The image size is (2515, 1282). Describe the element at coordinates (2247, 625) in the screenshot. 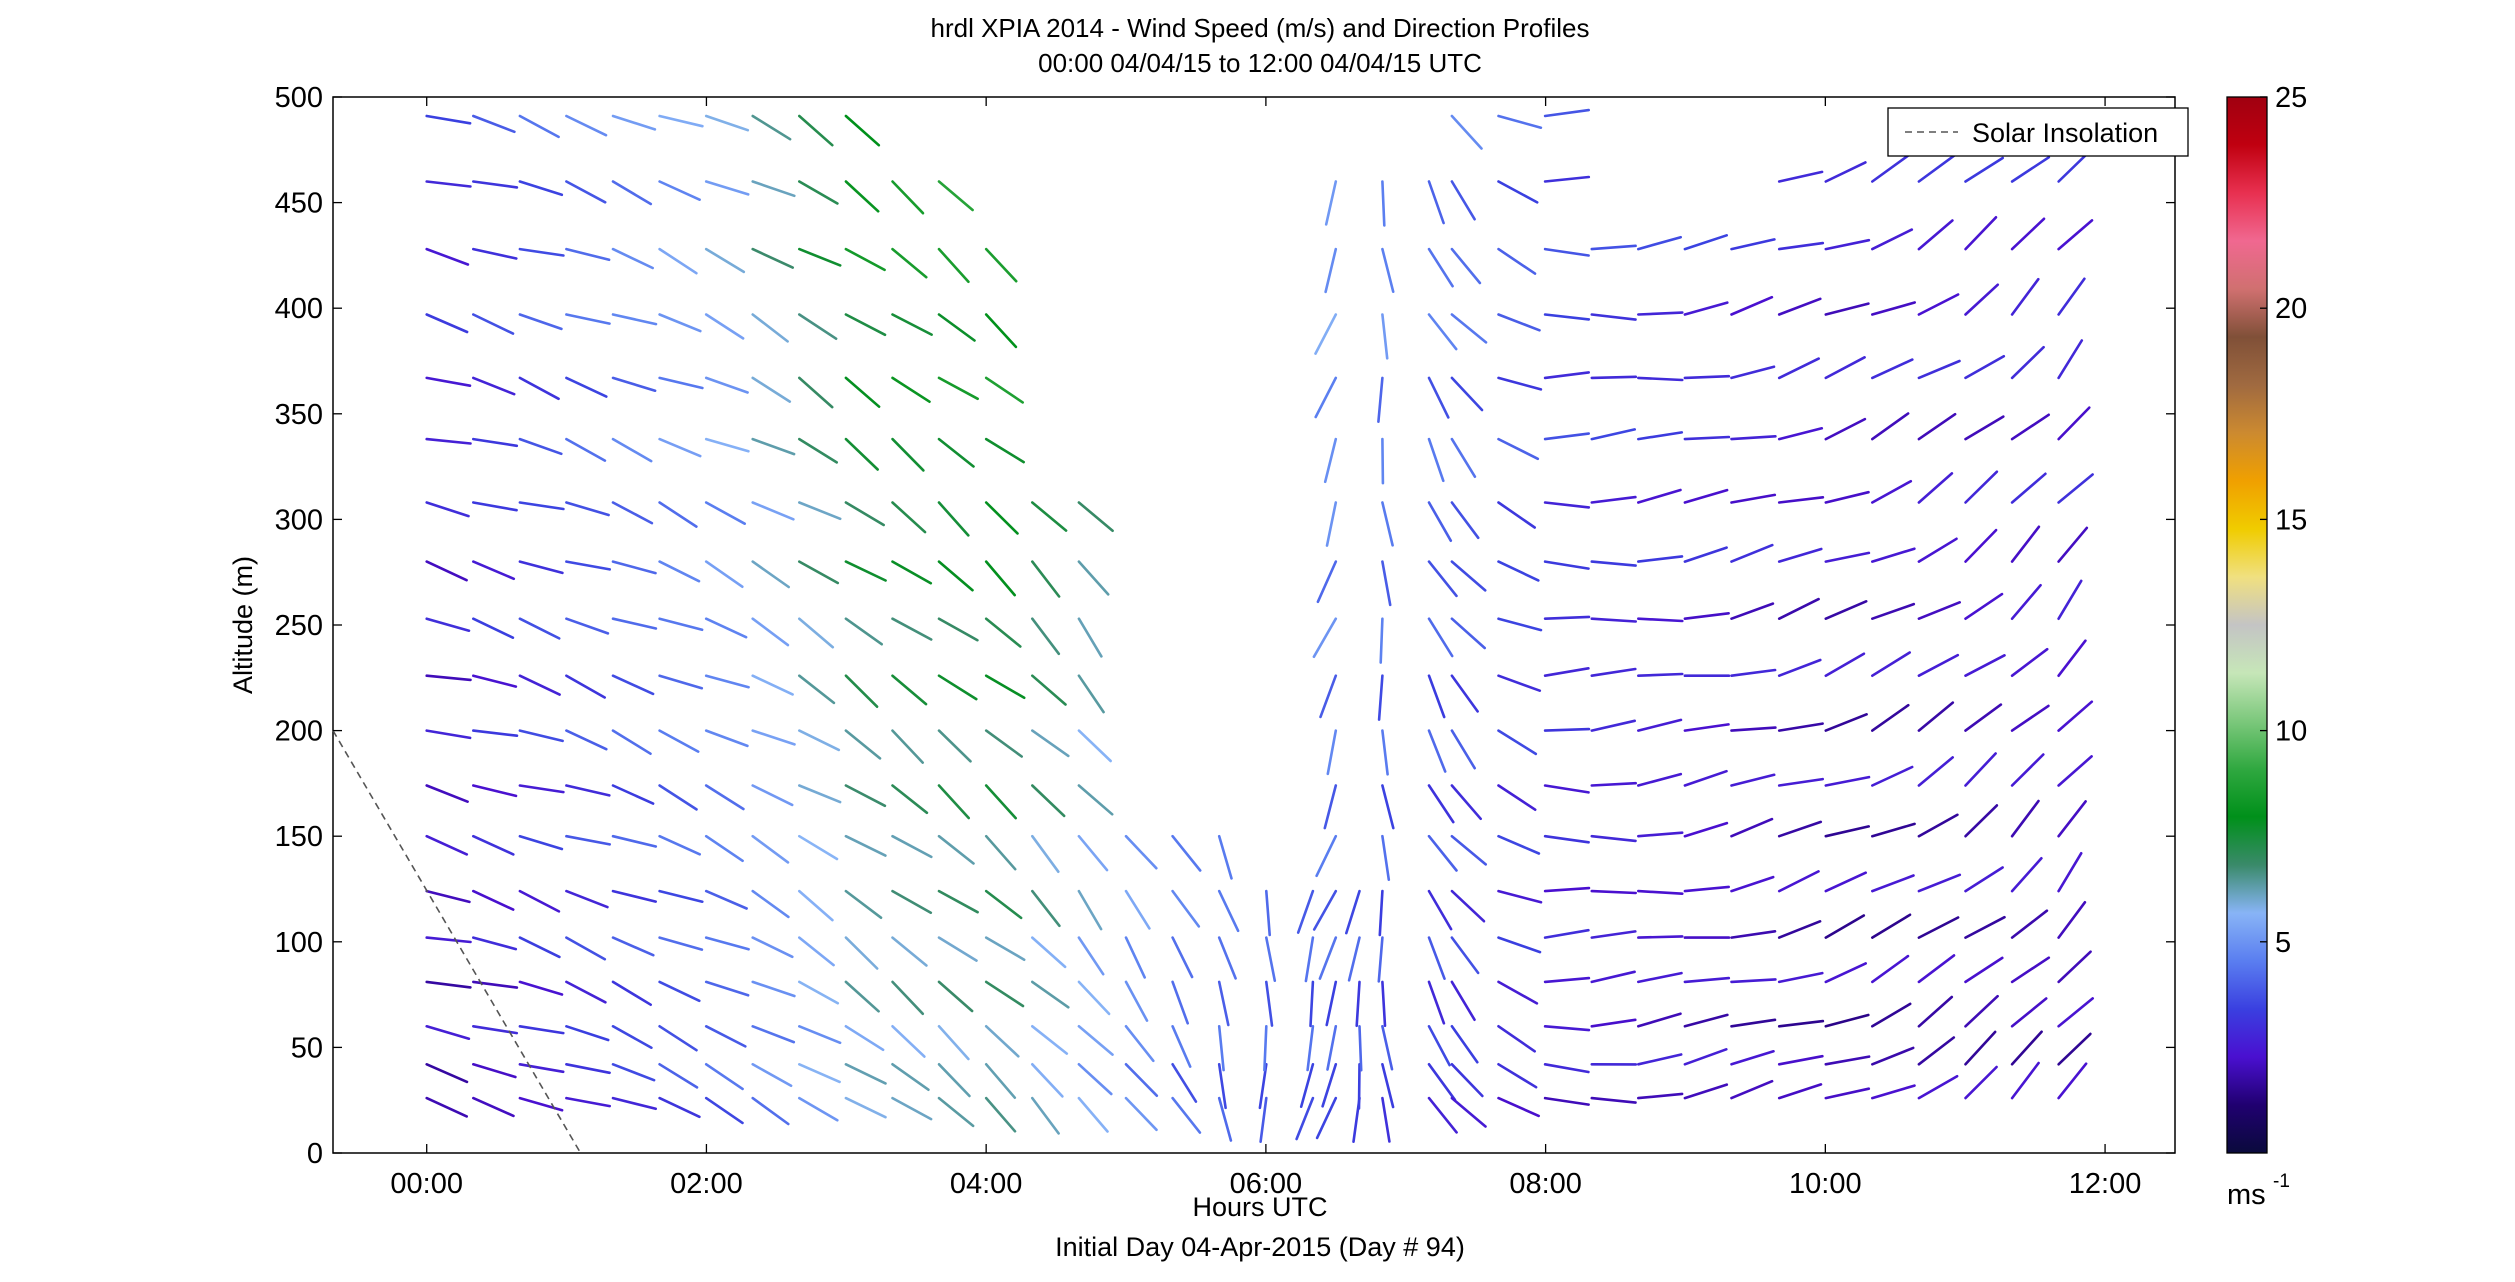

I see `colorbar-gradient` at that location.